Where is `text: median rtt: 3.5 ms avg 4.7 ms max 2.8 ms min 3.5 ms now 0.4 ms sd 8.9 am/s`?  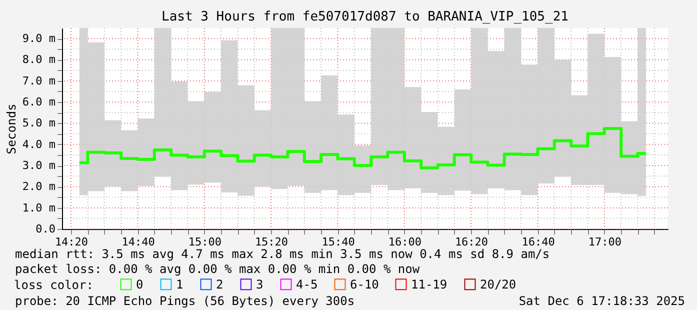 text: median rtt: 3.5 ms avg 4.7 ms max 2.8 ms min 3.5 ms now 0.4 ms sd 8.9 am/s is located at coordinates (282, 254).